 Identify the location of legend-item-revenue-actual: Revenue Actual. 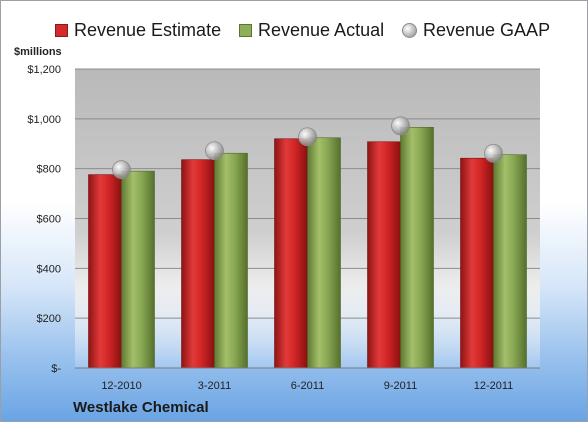
(311, 30).